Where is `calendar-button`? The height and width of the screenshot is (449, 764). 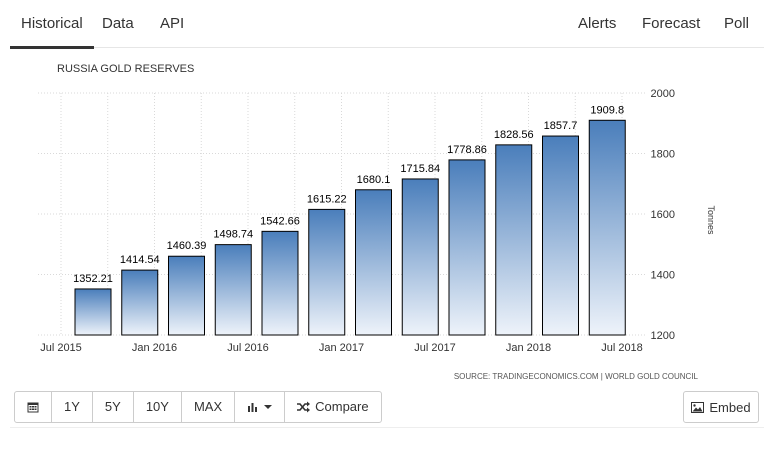 calendar-button is located at coordinates (33, 407).